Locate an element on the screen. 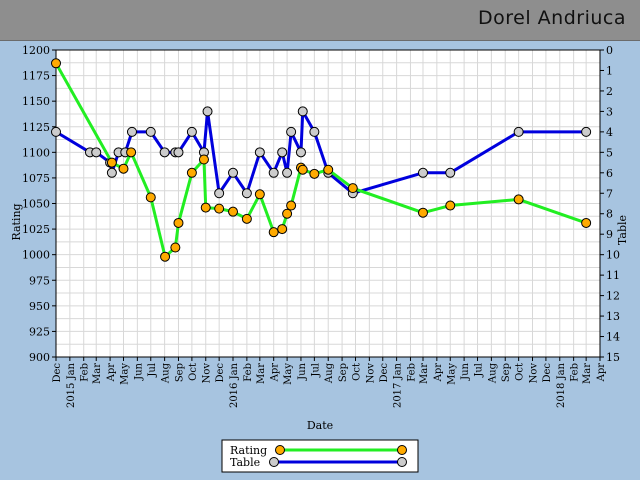 Image resolution: width=640 pixels, height=480 pixels. player-name: Dorel Andriuca is located at coordinates (552, 18).